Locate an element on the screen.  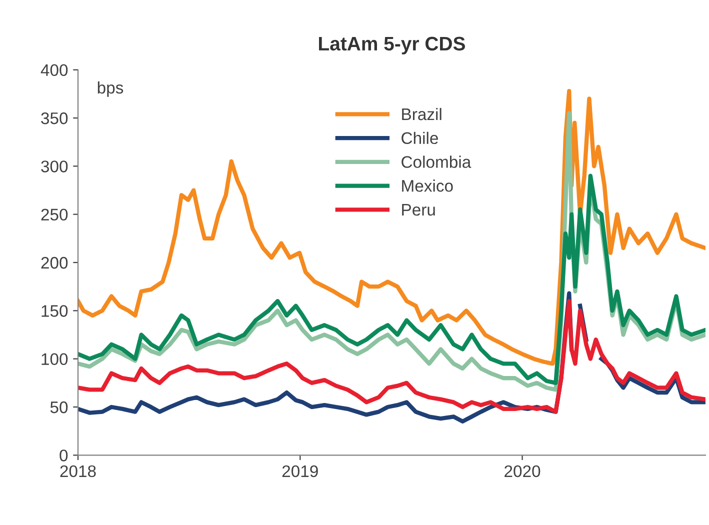
legend-label: Colombia is located at coordinates (437, 162).